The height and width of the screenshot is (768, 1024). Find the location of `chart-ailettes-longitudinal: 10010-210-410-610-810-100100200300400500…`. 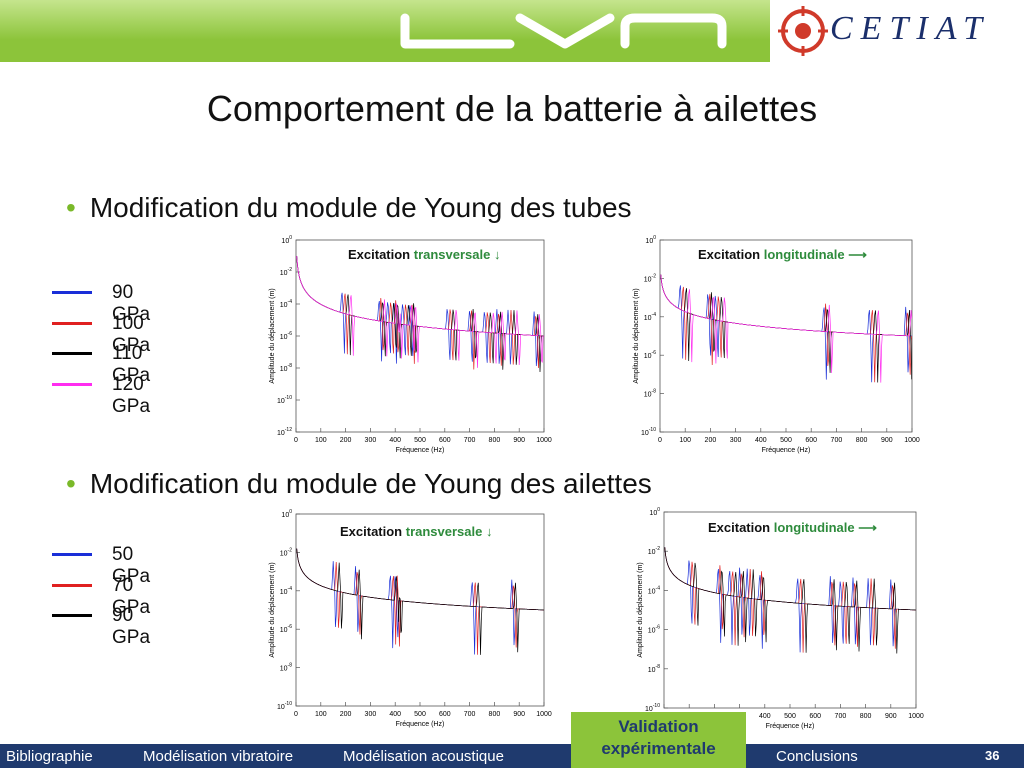

chart-ailettes-longitudinal: 10010-210-410-610-810-100100200300400500… is located at coordinates (778, 614).